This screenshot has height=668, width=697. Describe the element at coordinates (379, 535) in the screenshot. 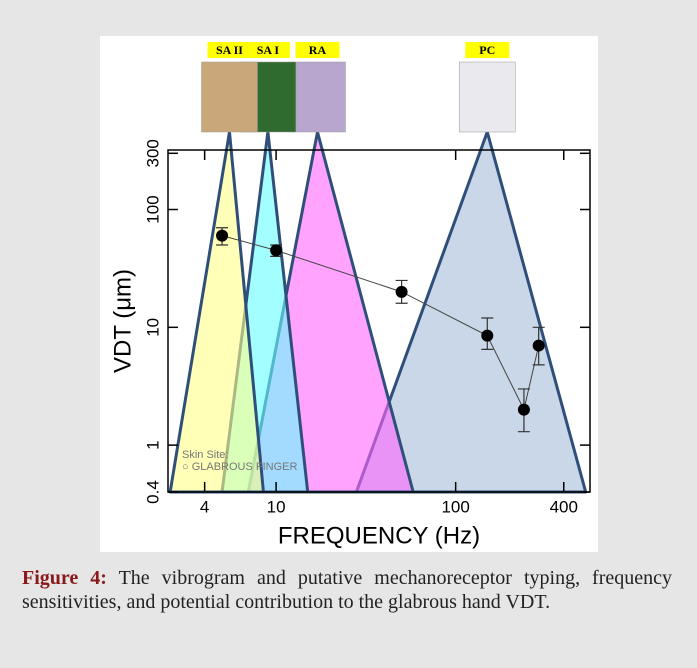

I see `x-axis-label: FREQUENCY (Hz)` at that location.